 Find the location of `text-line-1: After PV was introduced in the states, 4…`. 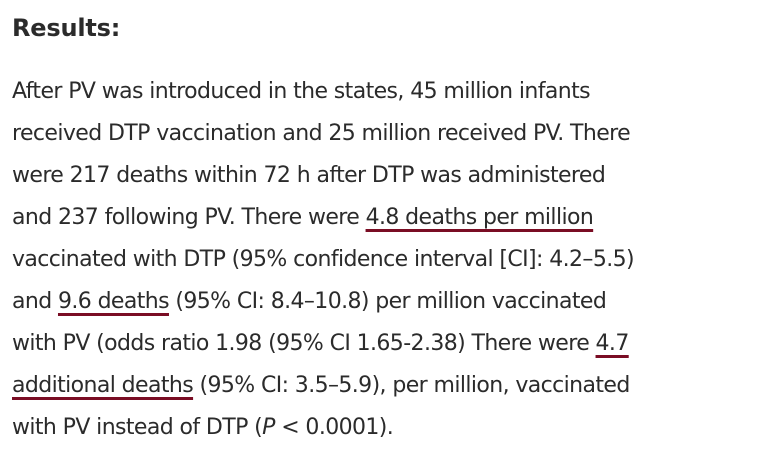

text-line-1: After PV was introduced in the states, 4… is located at coordinates (387, 92).